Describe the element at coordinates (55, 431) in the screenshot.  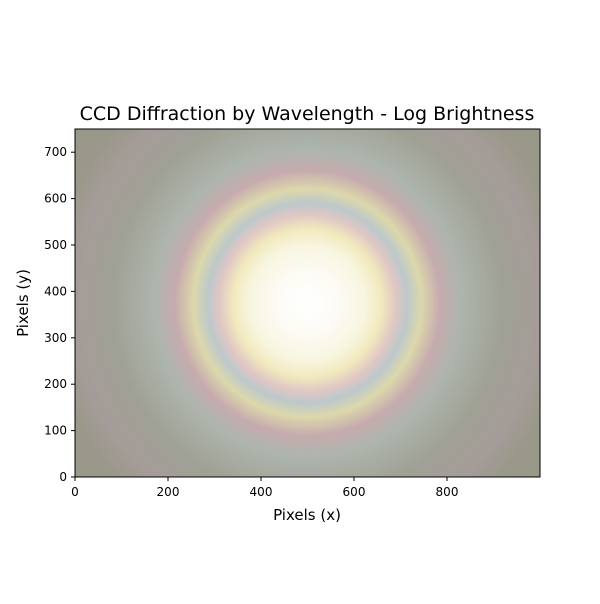
I see `y-tick-label: 100` at that location.